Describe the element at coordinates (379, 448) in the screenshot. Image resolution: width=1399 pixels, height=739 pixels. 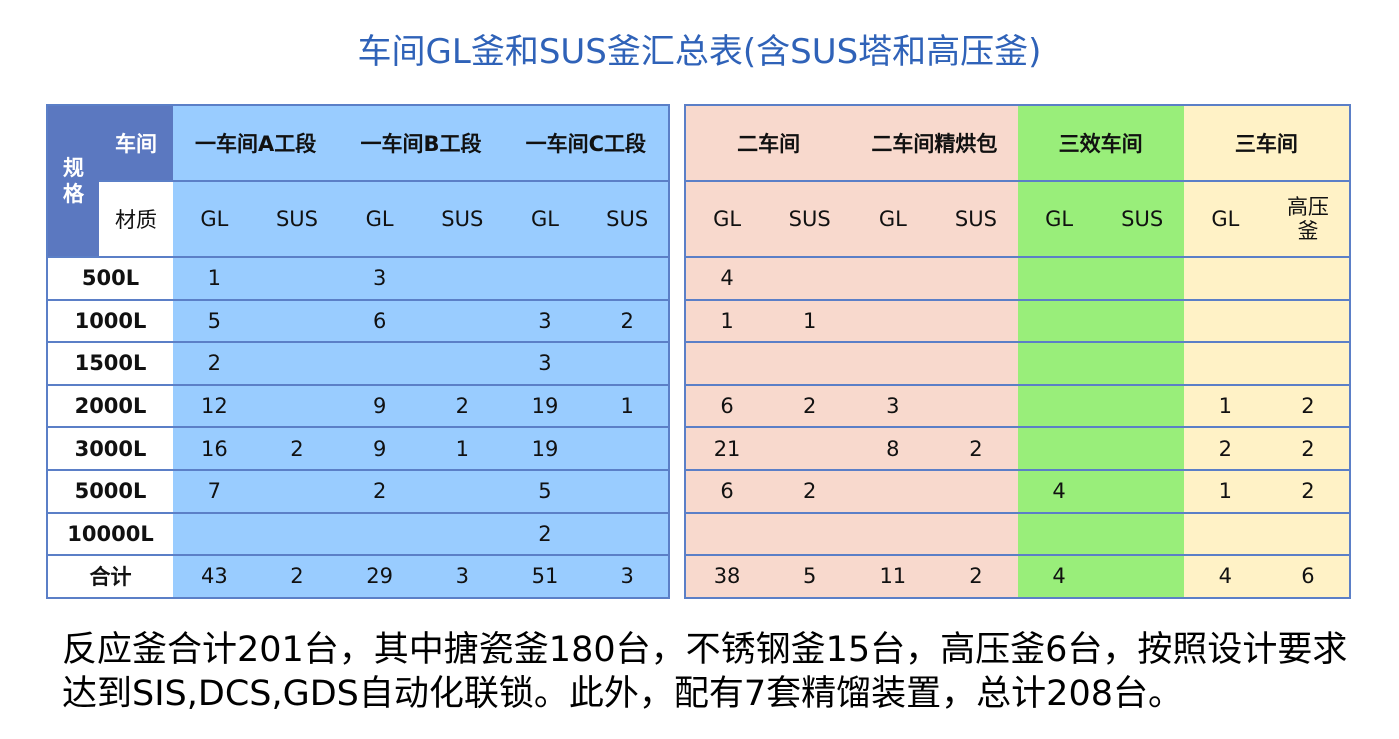
I see `cell: 9` at that location.